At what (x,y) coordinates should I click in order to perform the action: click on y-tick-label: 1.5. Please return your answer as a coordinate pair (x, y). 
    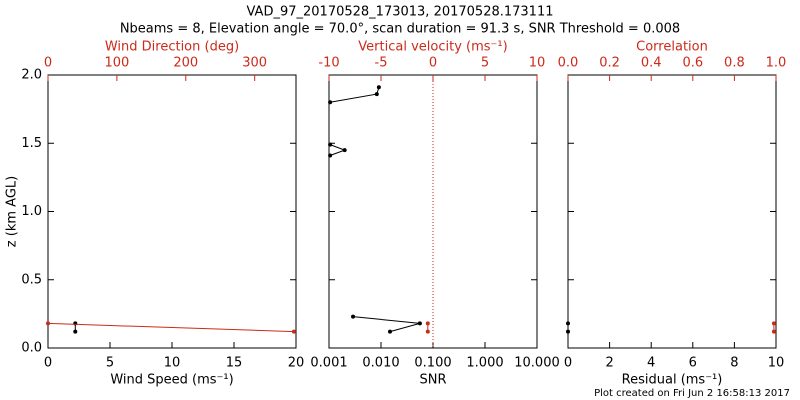
    Looking at the image, I should click on (31, 143).